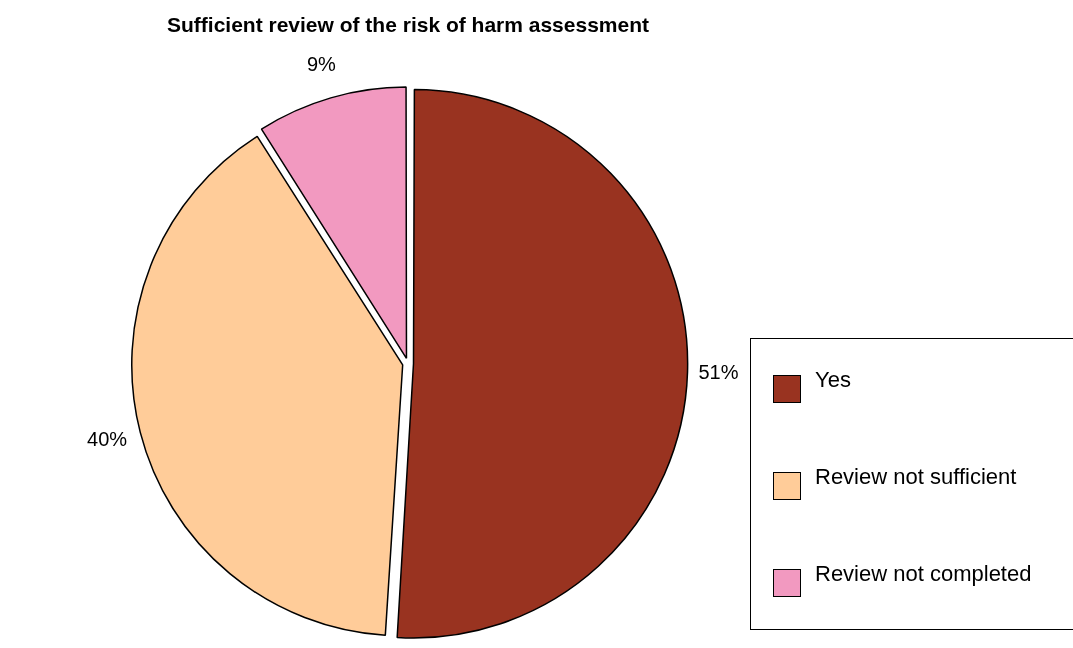 This screenshot has width=1073, height=648. I want to click on legend-label: Yes, so click(833, 380).